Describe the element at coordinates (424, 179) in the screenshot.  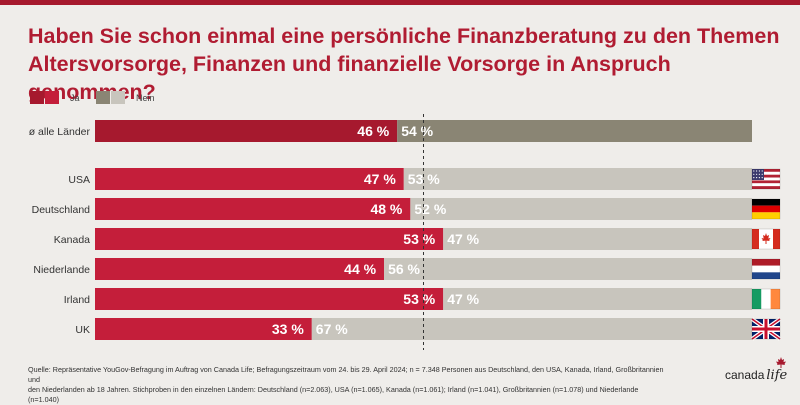
I see `value-label-nein-1: 53 %` at that location.